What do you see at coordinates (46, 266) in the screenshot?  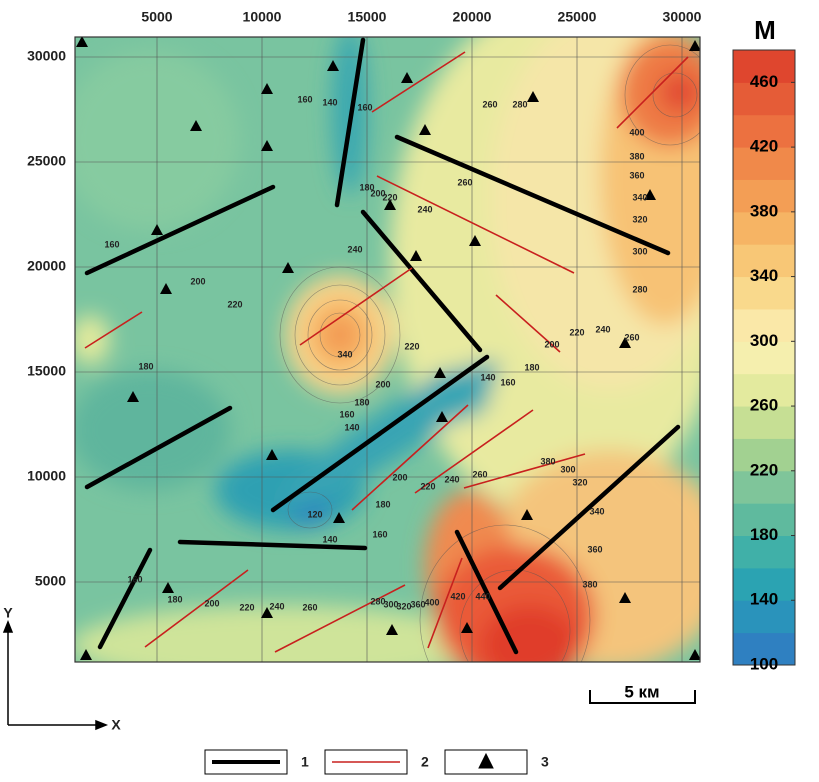 I see `y-tick-label: 20000` at bounding box center [46, 266].